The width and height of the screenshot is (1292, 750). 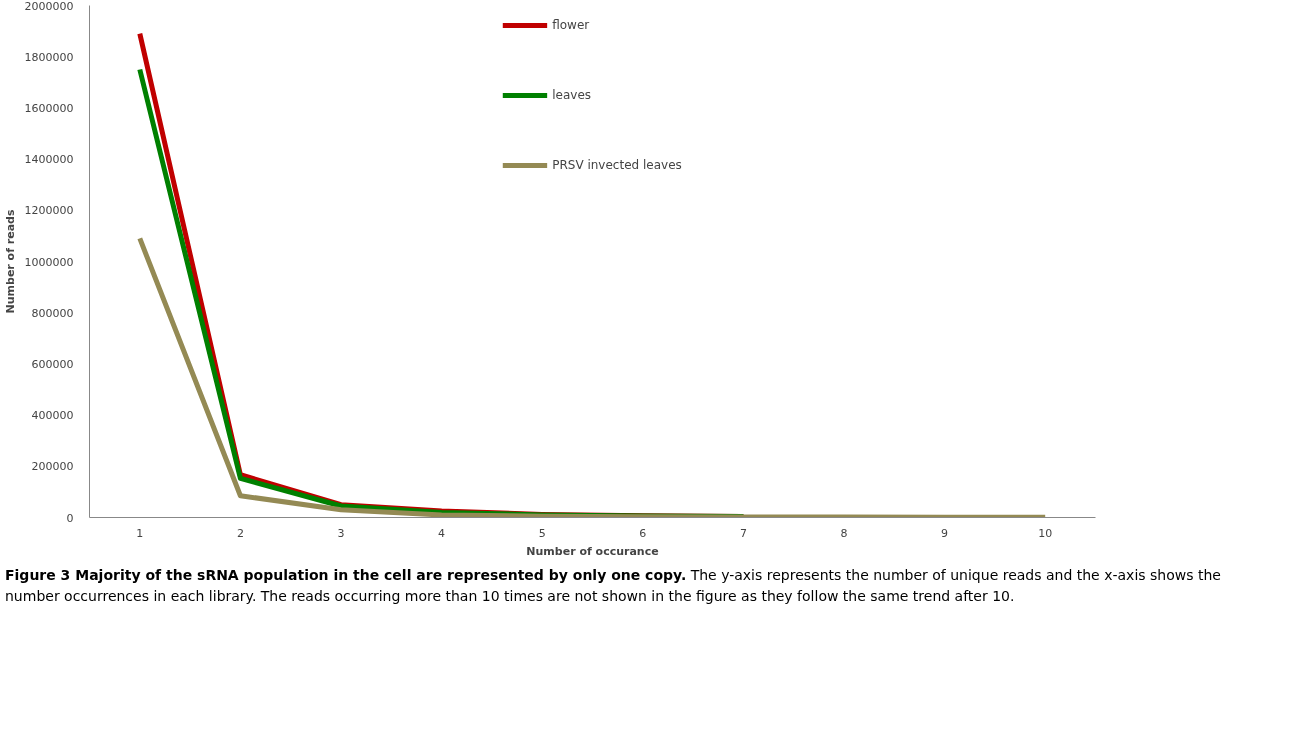 What do you see at coordinates (945, 533) in the screenshot?
I see `x-tick-label: 9` at bounding box center [945, 533].